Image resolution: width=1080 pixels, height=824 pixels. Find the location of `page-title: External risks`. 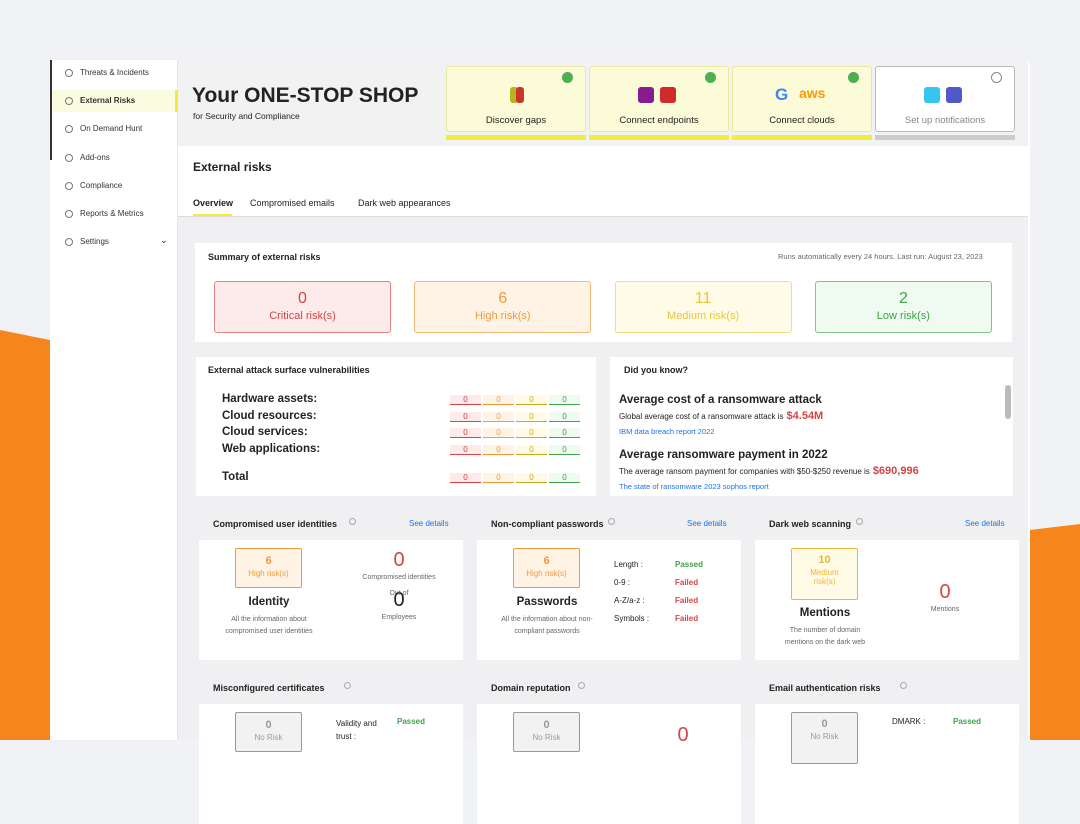

page-title: External risks is located at coordinates (232, 167).